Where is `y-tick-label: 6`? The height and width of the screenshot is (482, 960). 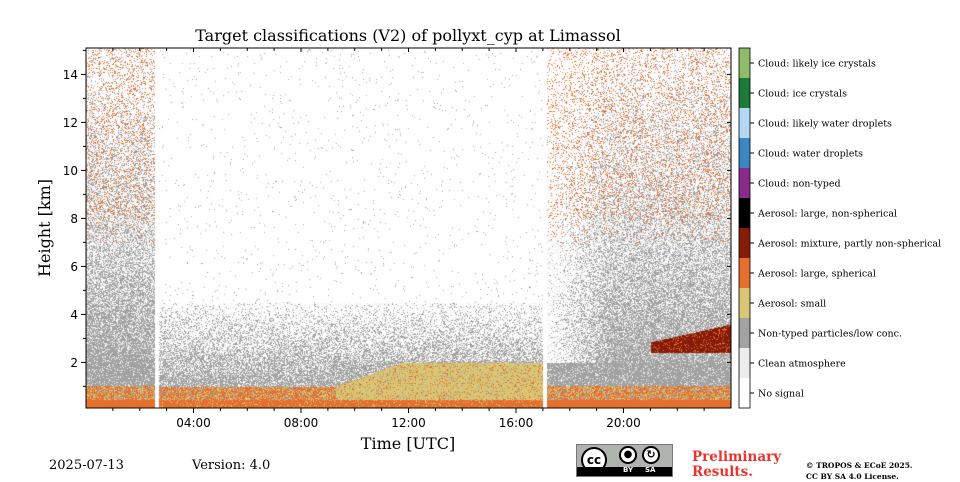
y-tick-label: 6 is located at coordinates (74, 267).